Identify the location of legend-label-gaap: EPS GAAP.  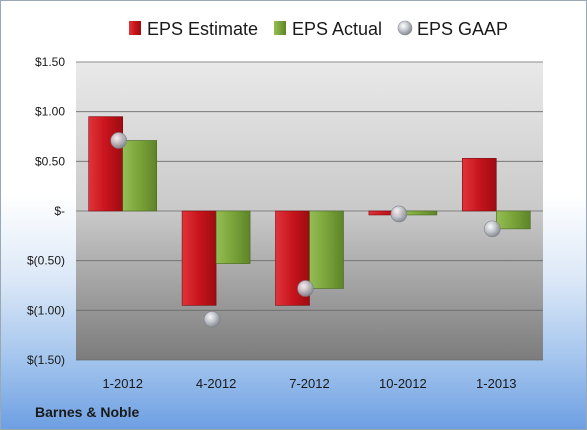
(462, 29).